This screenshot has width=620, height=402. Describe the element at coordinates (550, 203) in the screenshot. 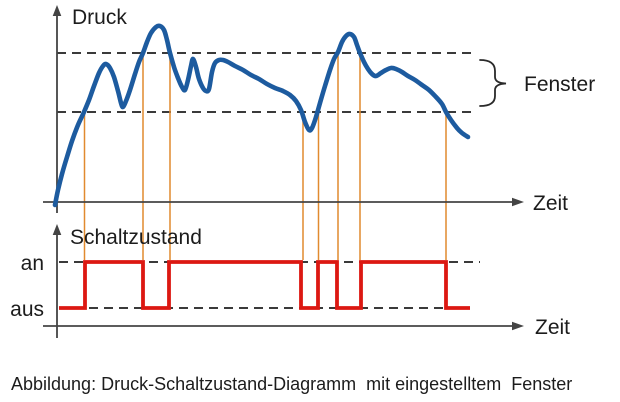

I see `time-axis-label-top: Zeit` at that location.